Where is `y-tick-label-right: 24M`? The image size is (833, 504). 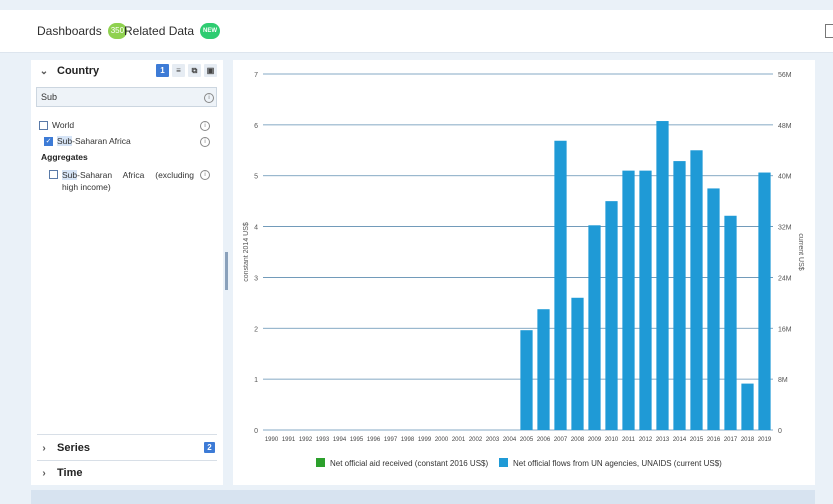 y-tick-label-right: 24M is located at coordinates (785, 278).